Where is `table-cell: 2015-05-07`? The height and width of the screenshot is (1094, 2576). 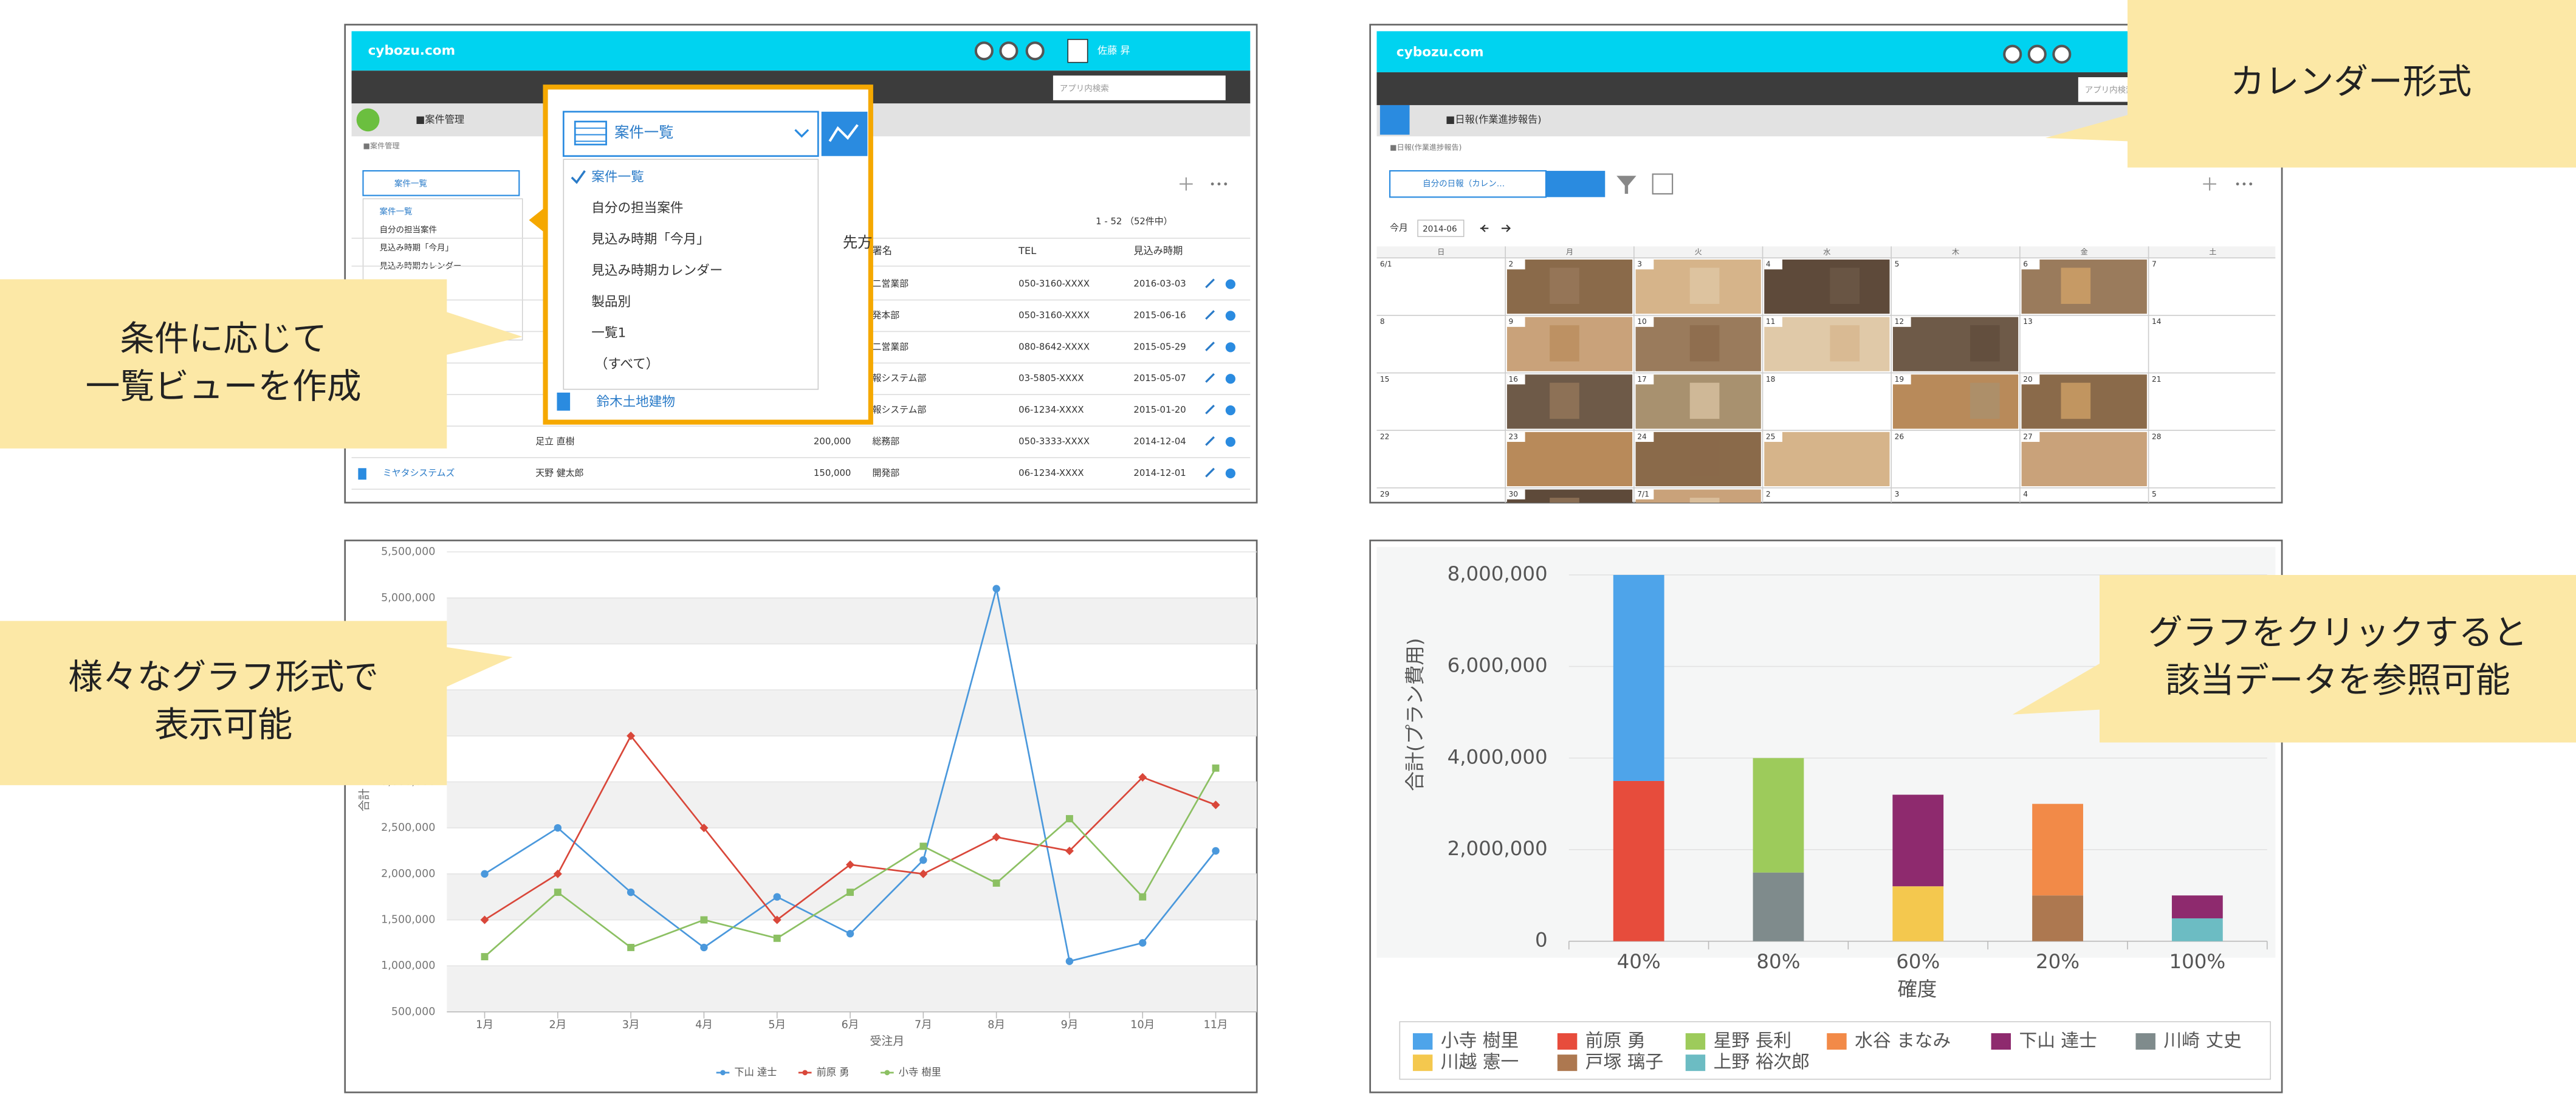 table-cell: 2015-05-07 is located at coordinates (1159, 378).